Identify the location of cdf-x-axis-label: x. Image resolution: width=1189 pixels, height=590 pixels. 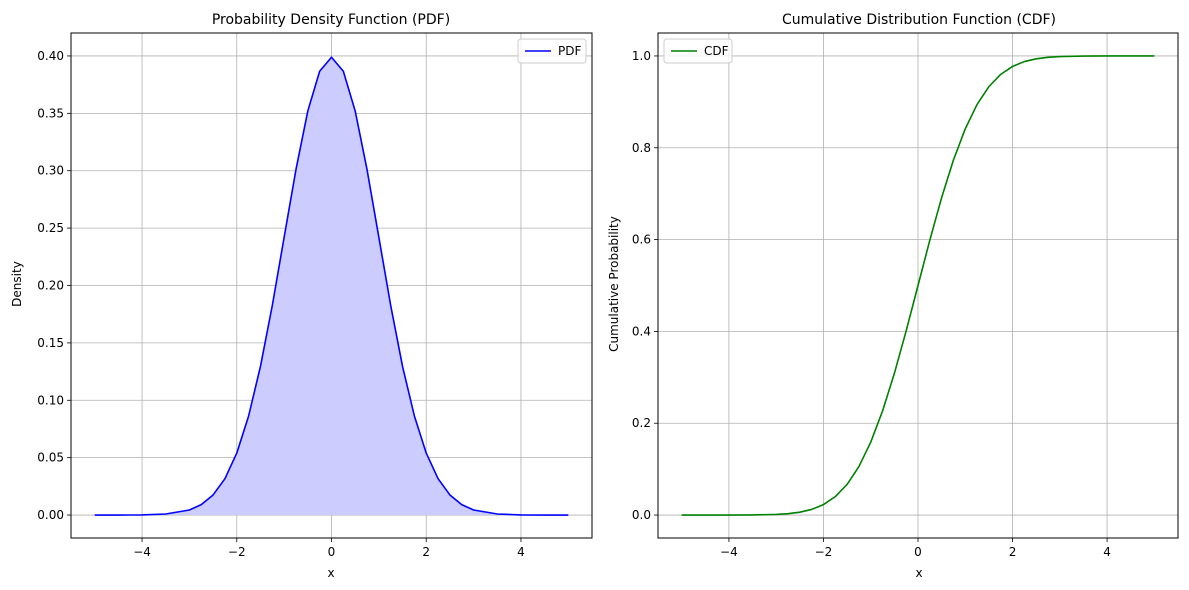
(918, 573).